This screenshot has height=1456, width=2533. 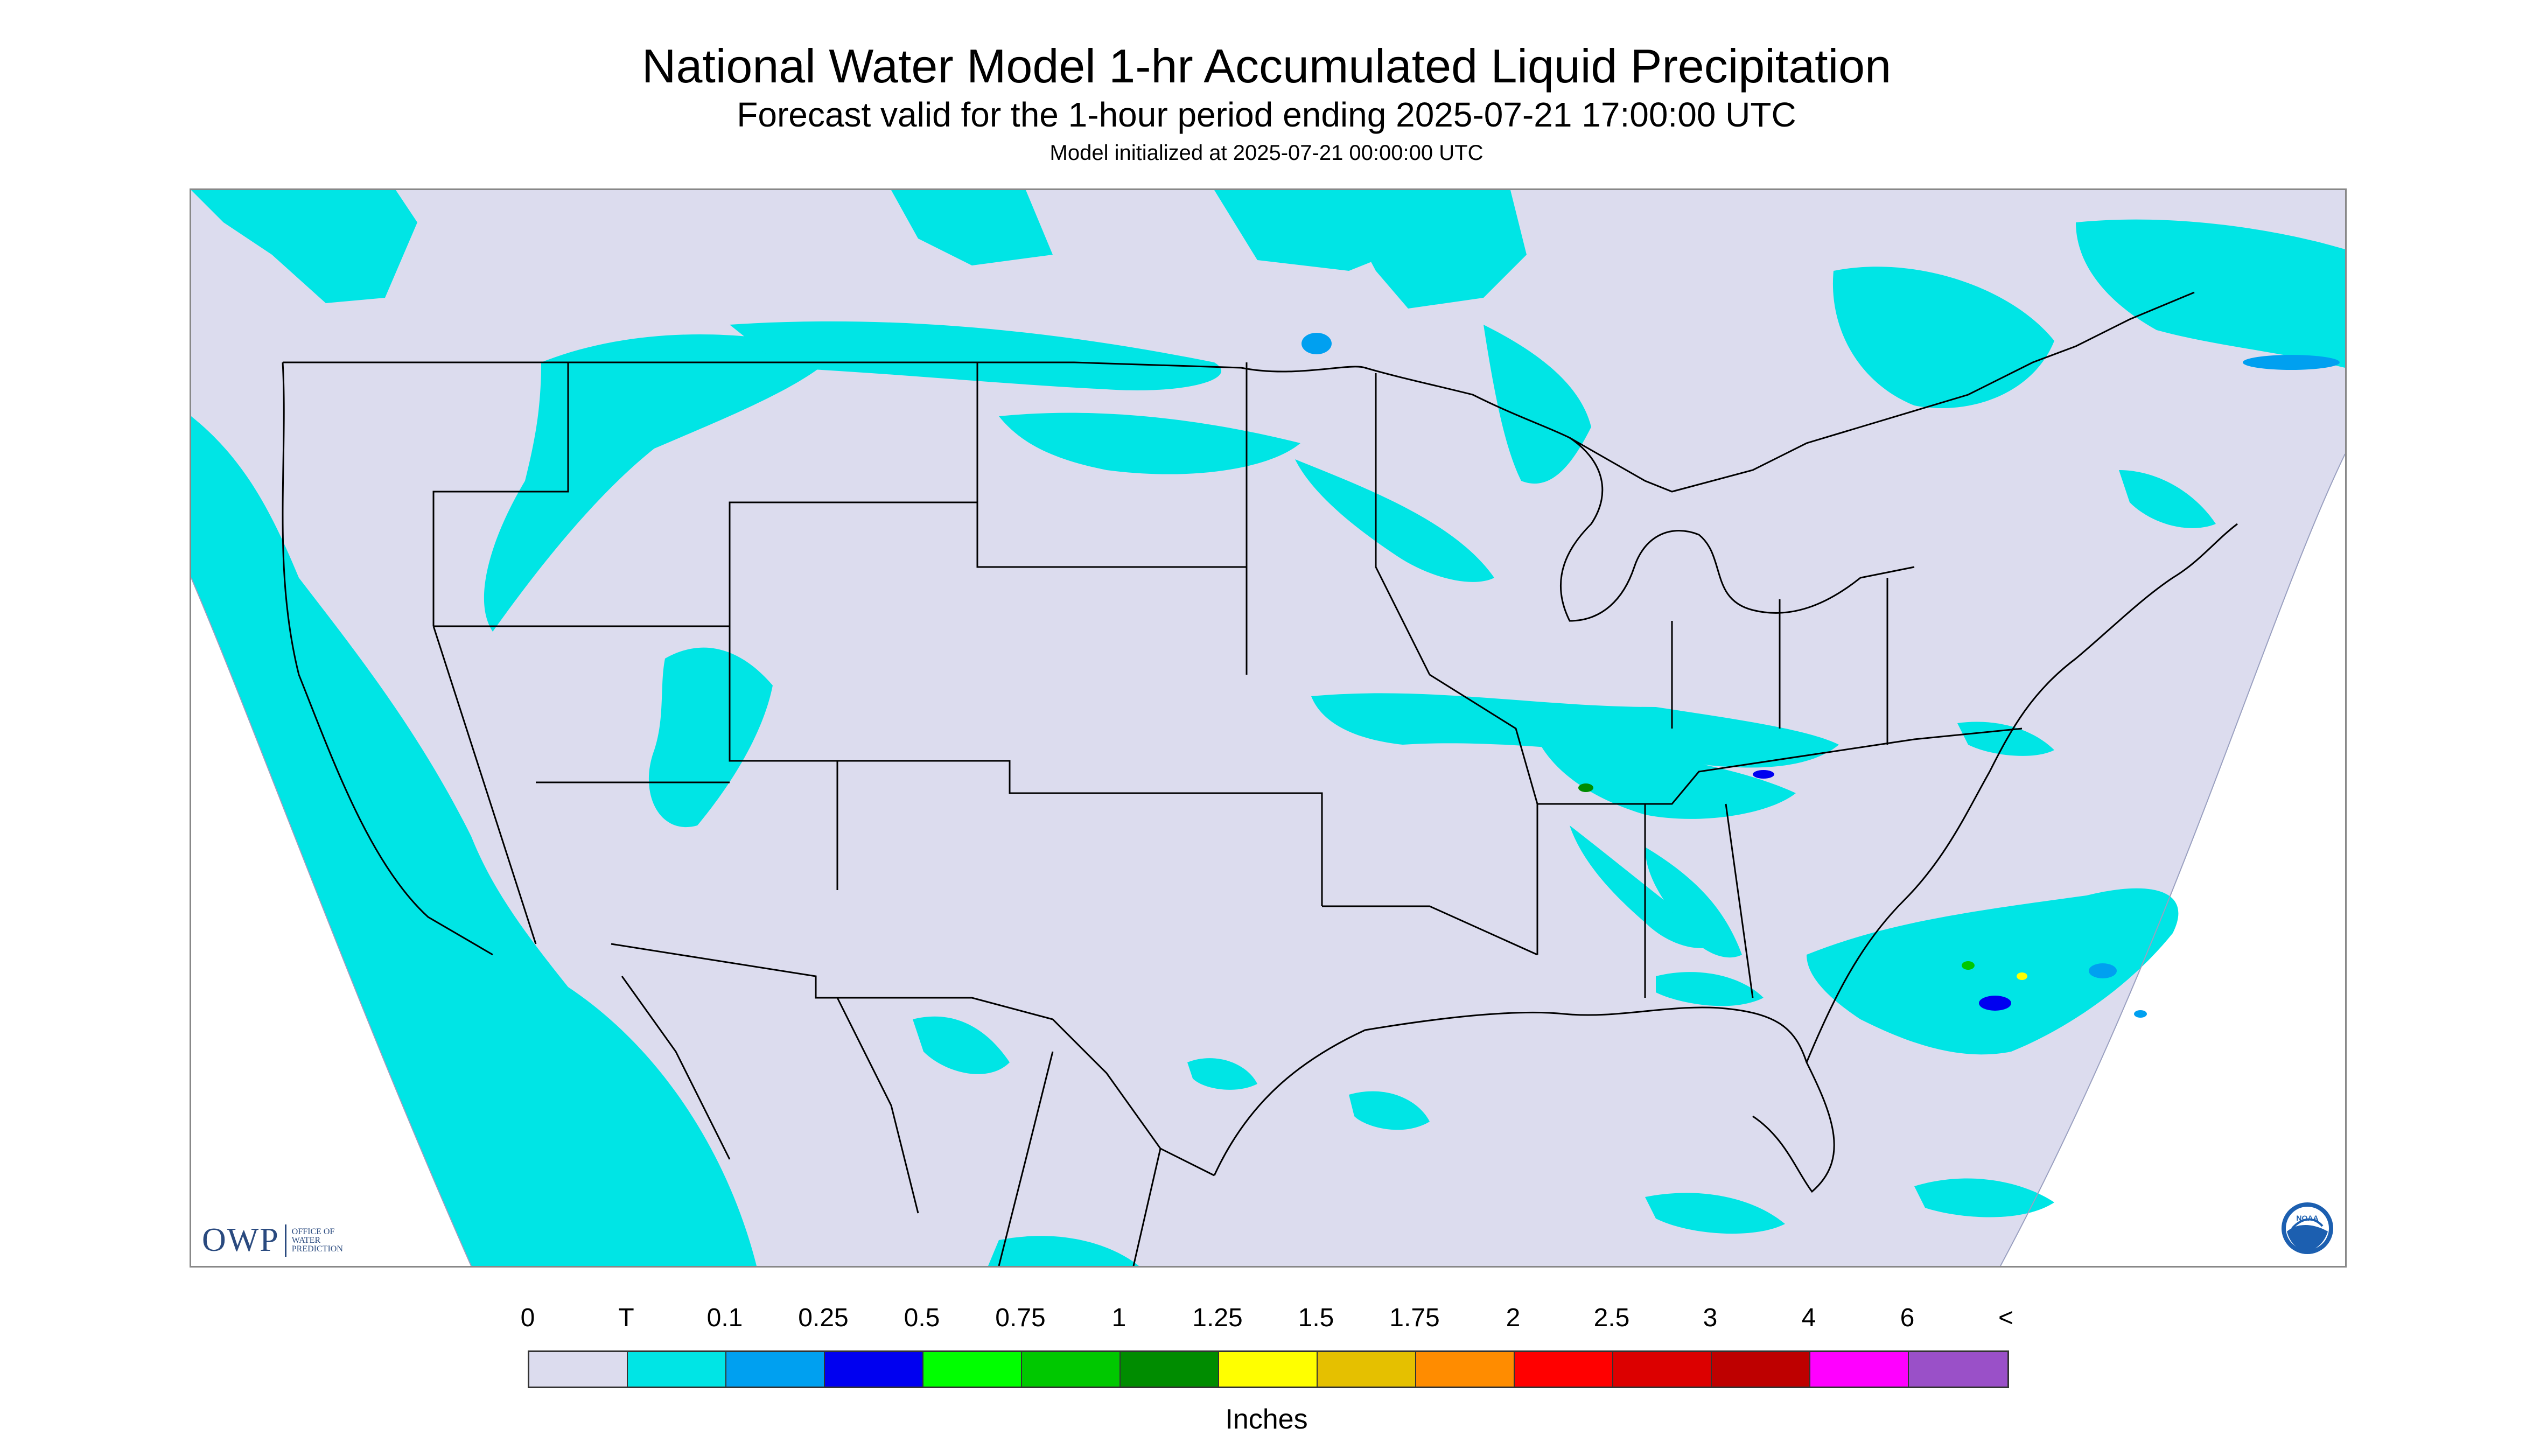 What do you see at coordinates (285, 1240) in the screenshot?
I see `owp-logo-divider` at bounding box center [285, 1240].